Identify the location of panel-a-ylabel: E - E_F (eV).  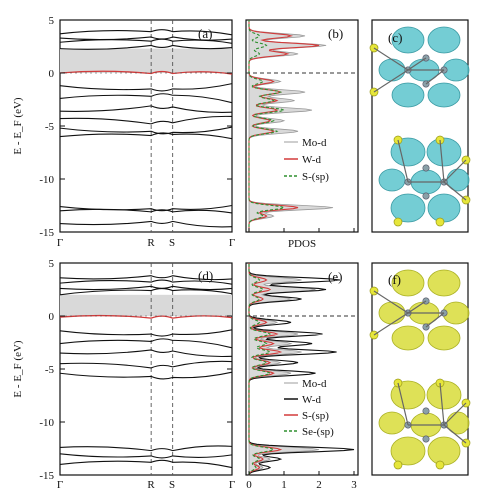
(18, 125).